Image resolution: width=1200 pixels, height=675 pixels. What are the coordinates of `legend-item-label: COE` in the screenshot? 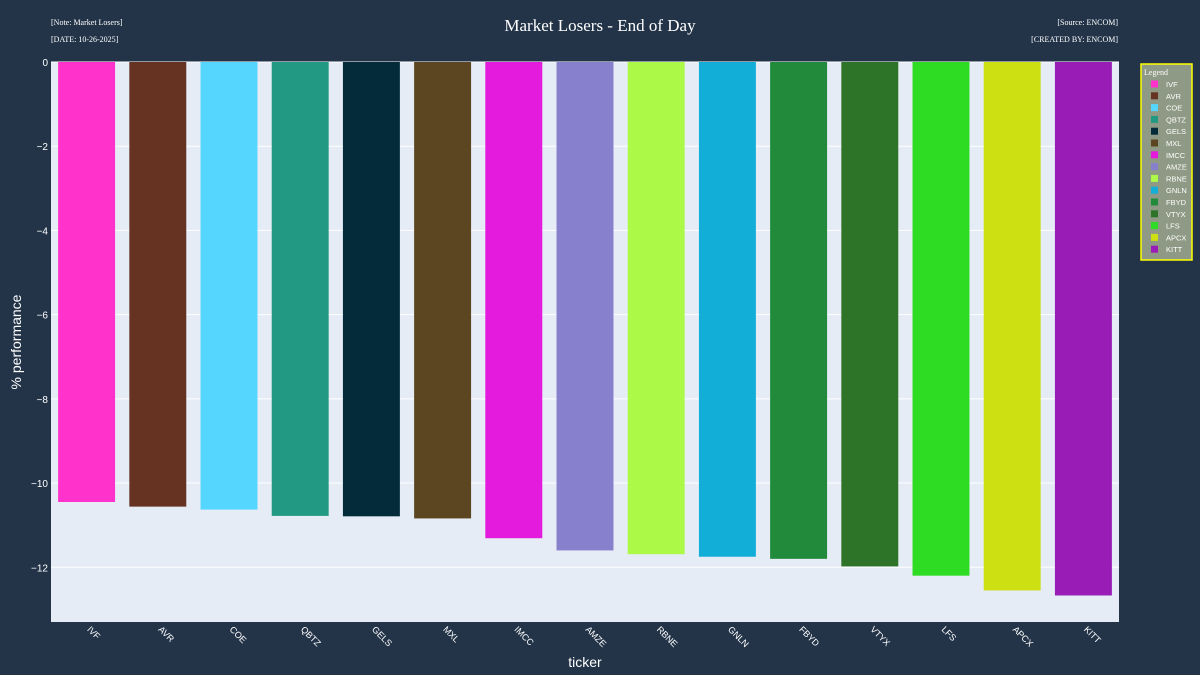 It's located at (1174, 108).